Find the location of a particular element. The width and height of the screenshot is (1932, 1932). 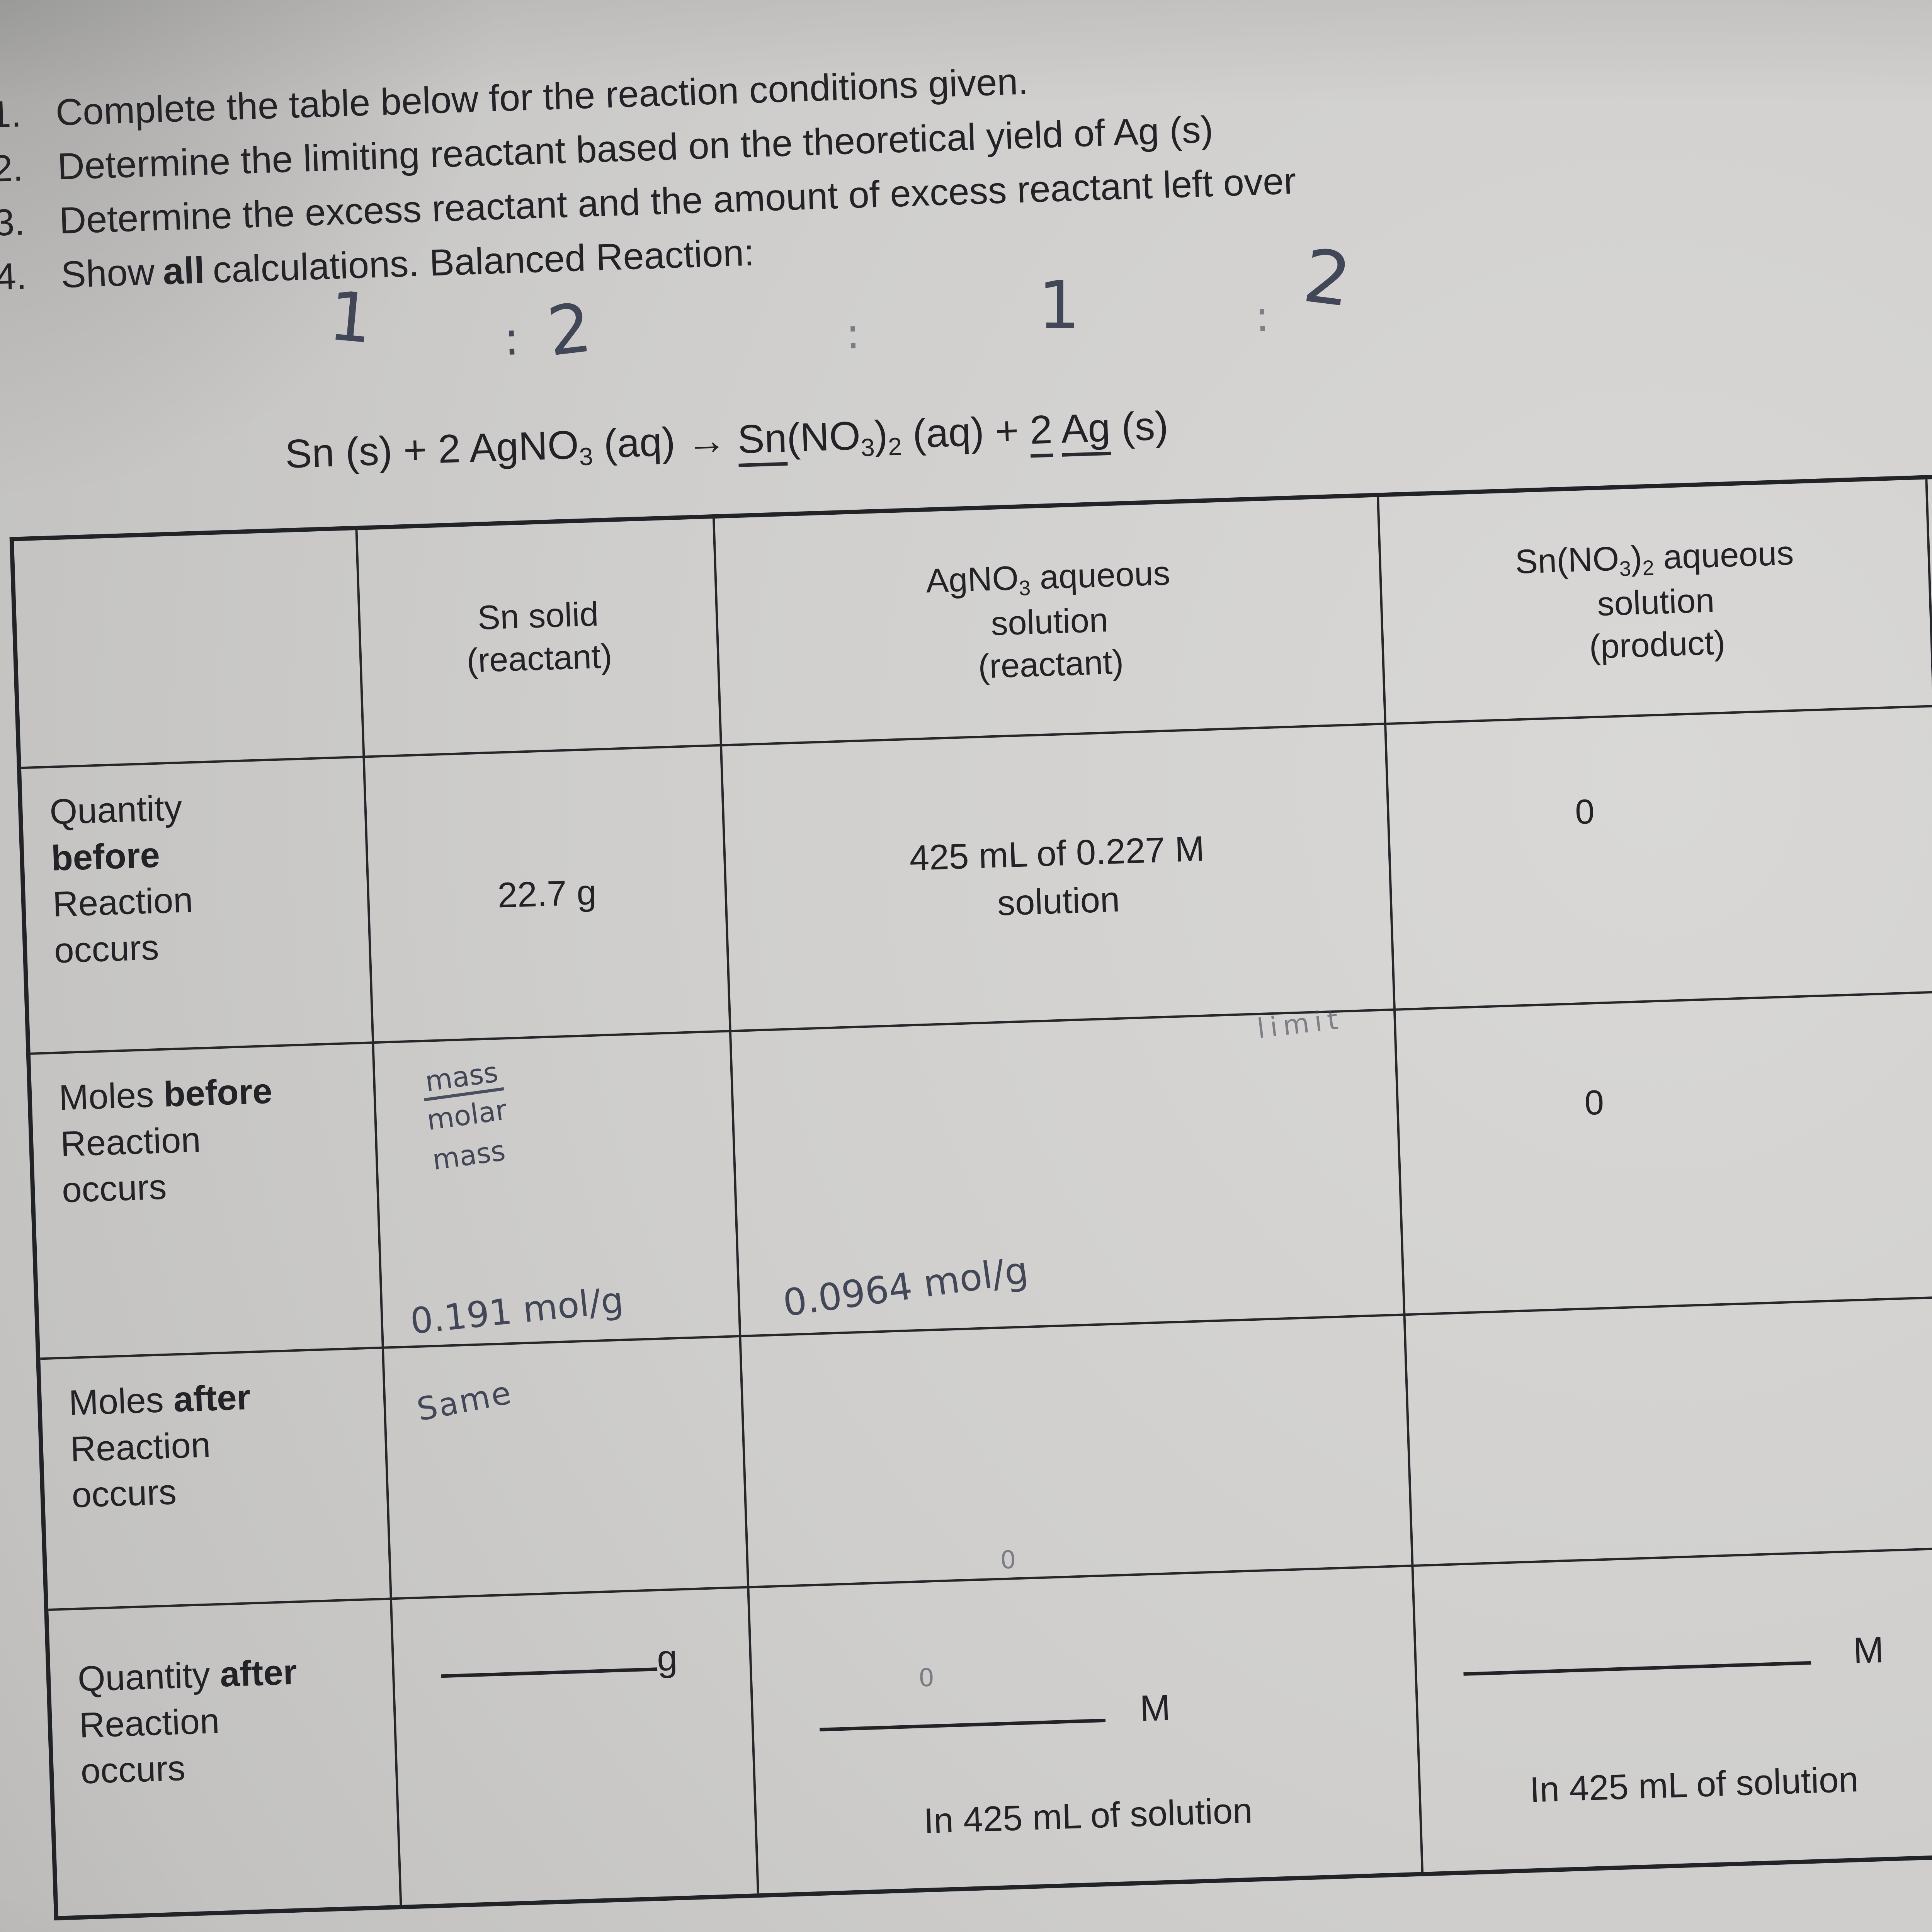

header-empty-cell is located at coordinates (190, 649).